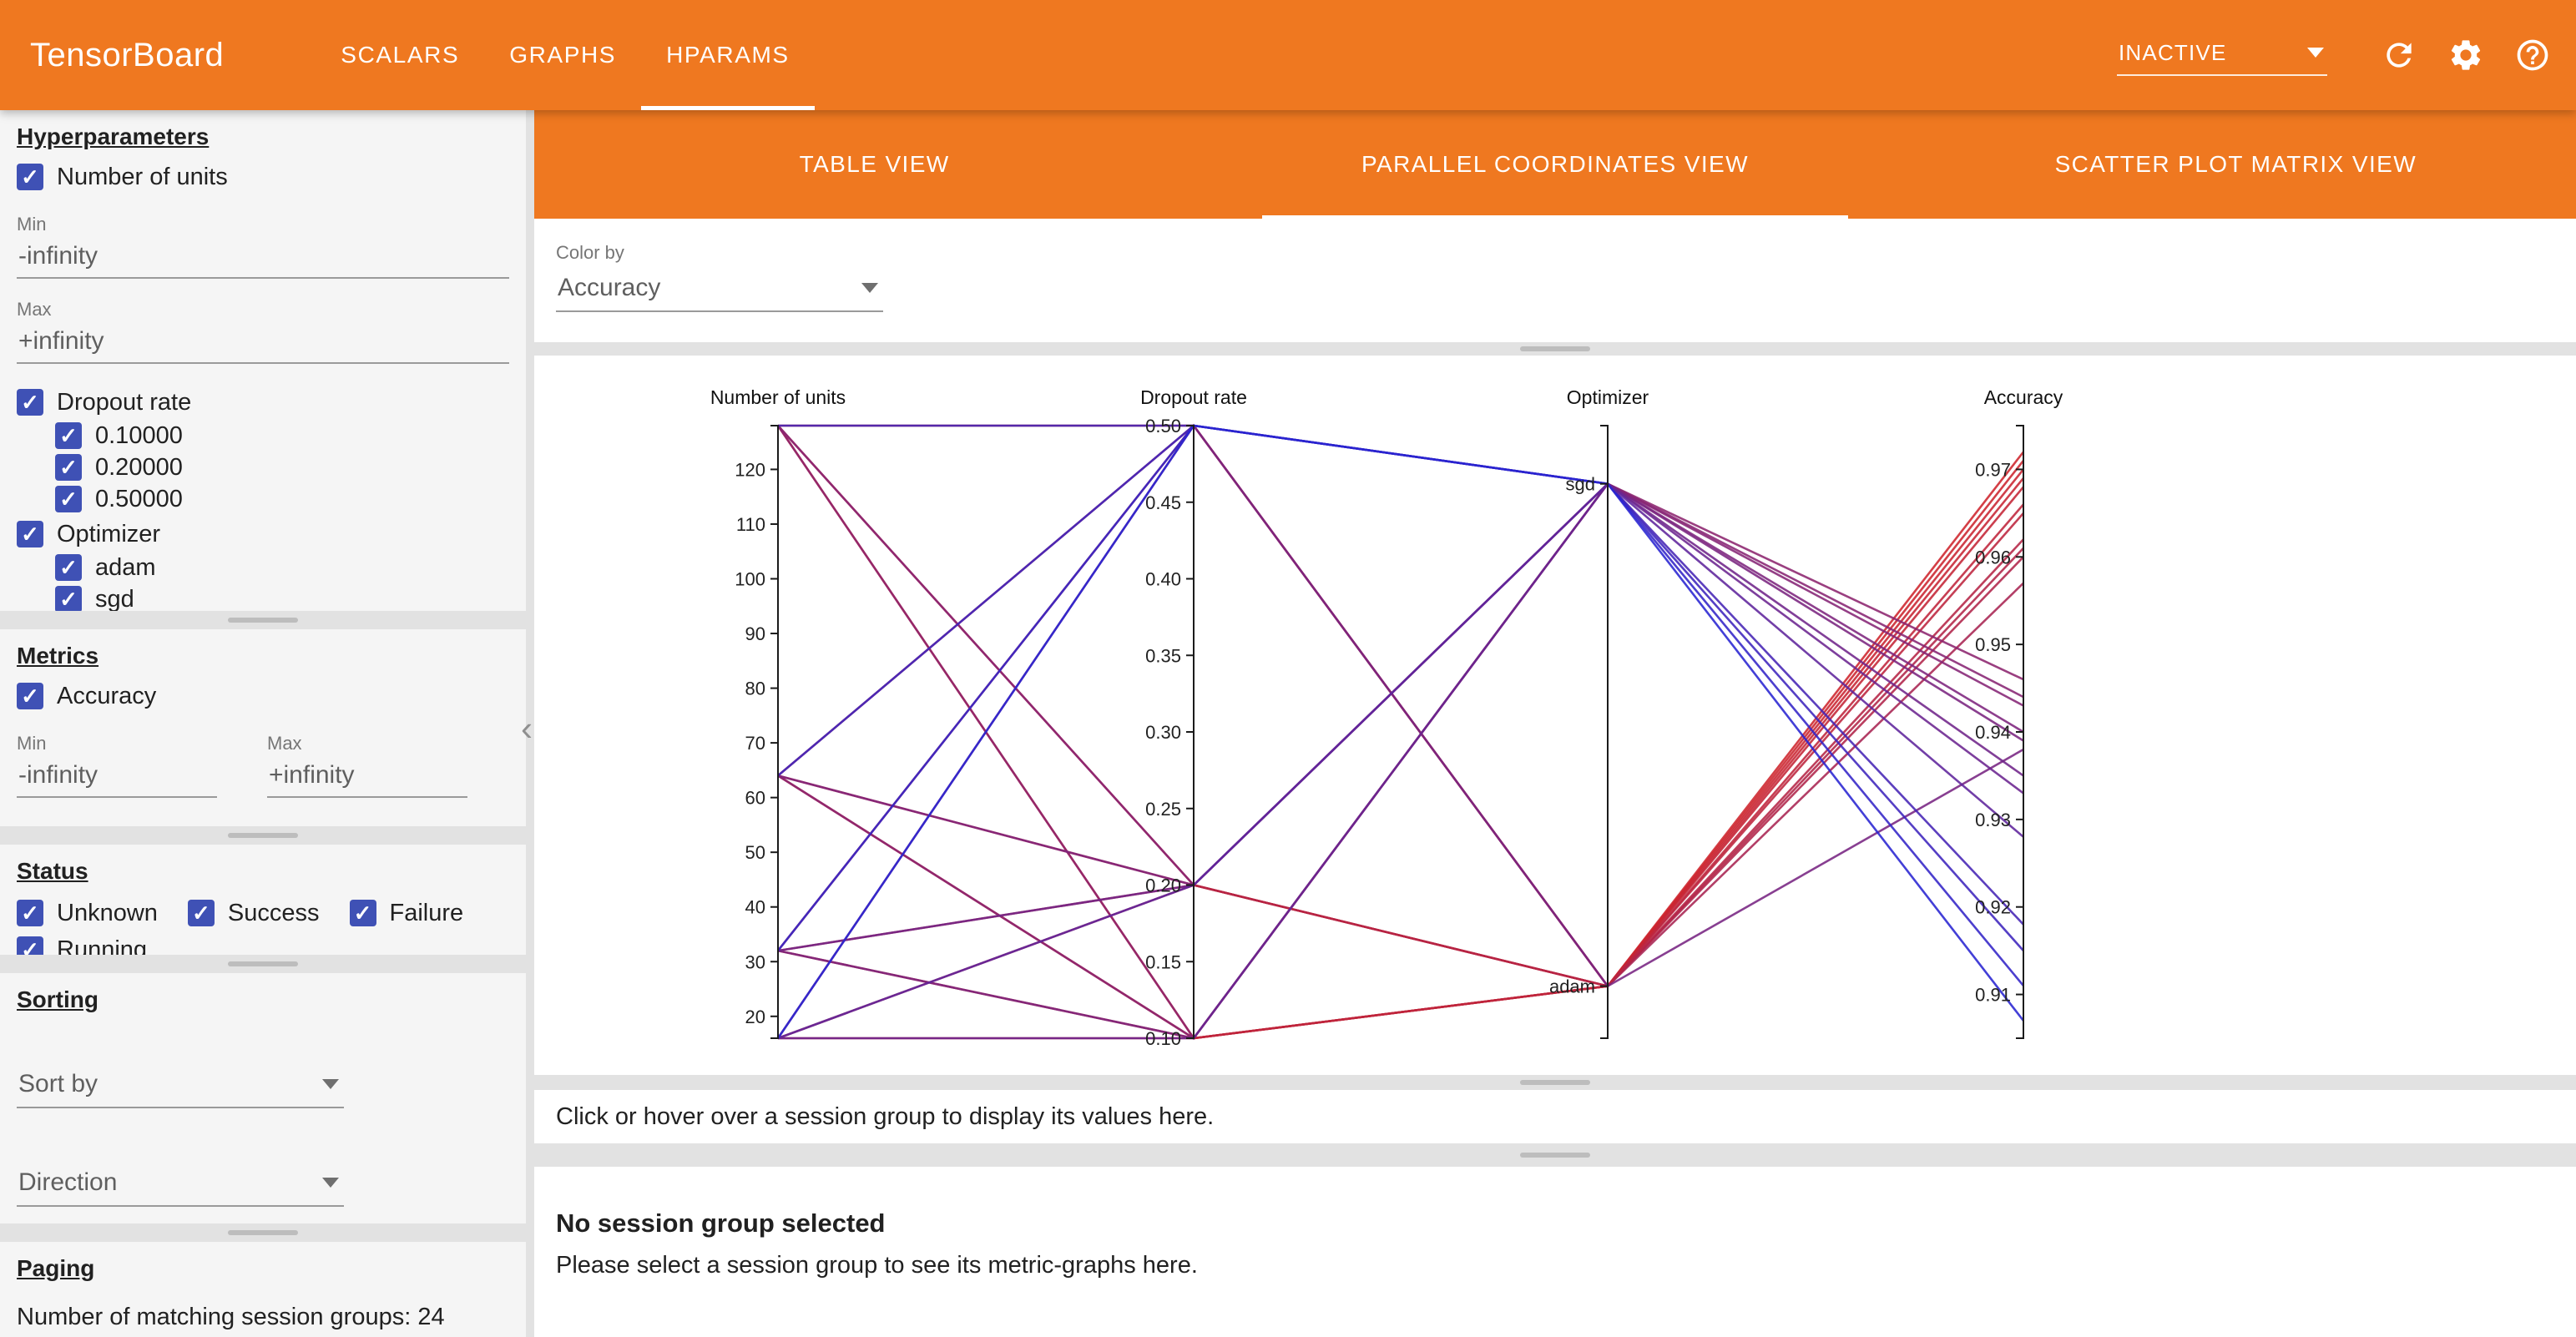  I want to click on tab-scatter-plot-matrix-view: SCATTER PLOT MATRIX VIEW, so click(2235, 164).